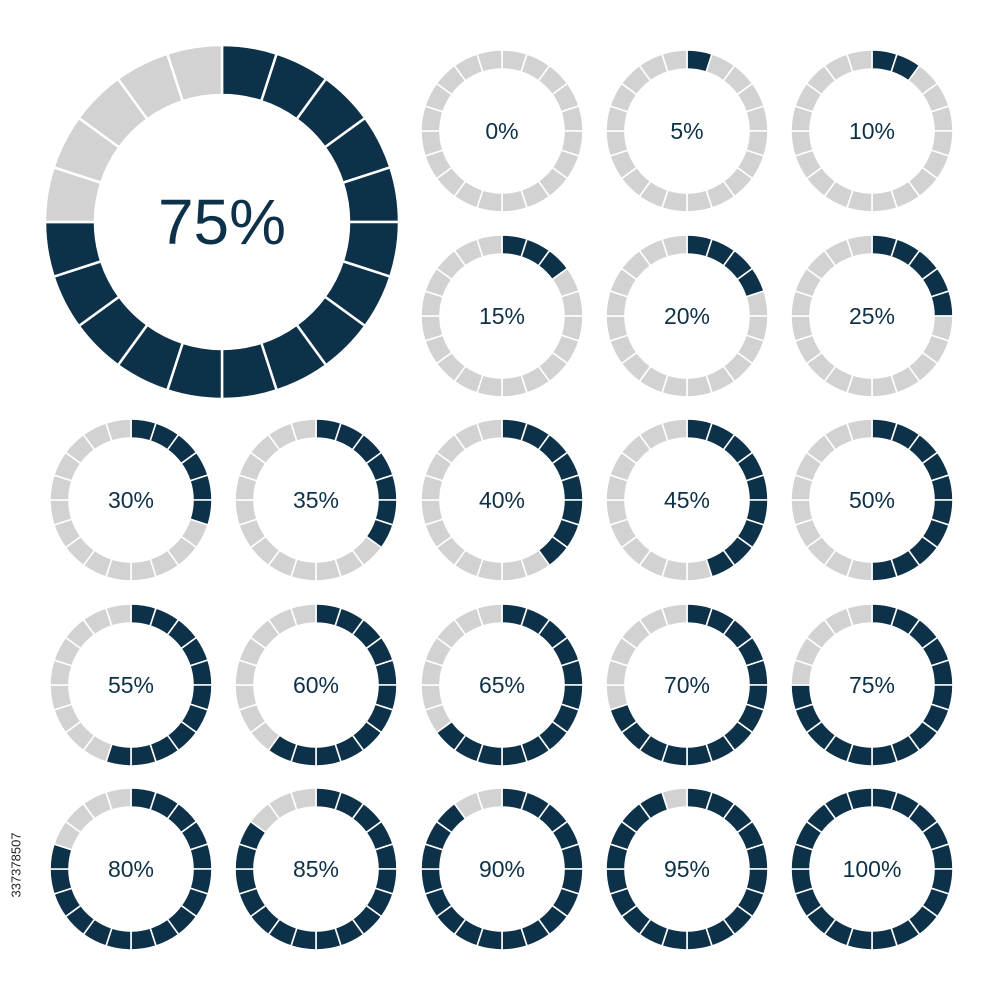 This screenshot has width=1000, height=1000. I want to click on progress-ring-95: 95%, so click(687, 869).